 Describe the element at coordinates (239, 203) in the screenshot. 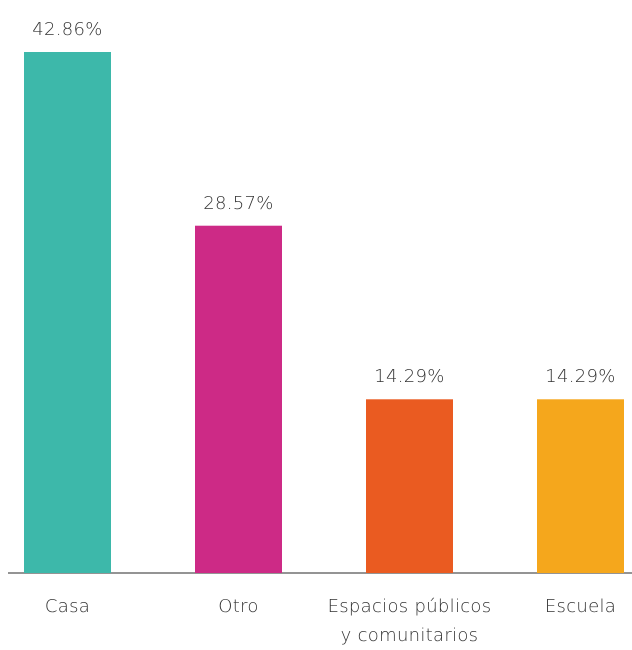

I see `value-label: 28.57%` at that location.